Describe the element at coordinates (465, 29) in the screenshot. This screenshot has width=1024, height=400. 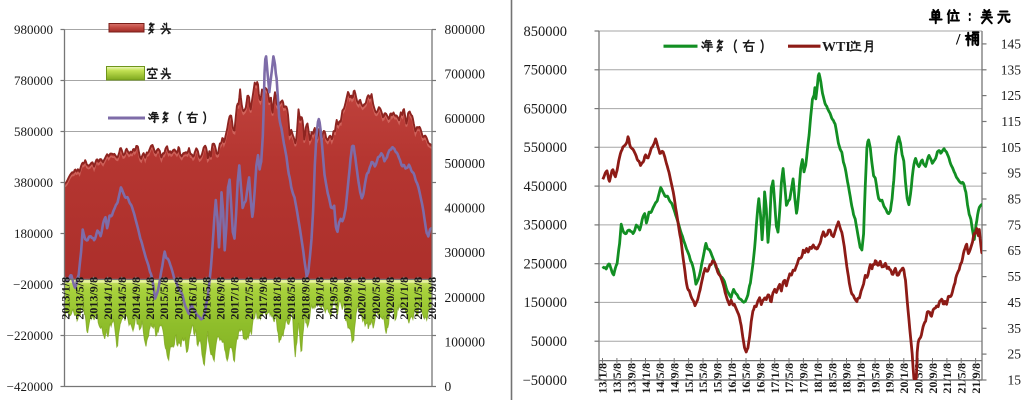
I see `svg-text: 800000` at that location.